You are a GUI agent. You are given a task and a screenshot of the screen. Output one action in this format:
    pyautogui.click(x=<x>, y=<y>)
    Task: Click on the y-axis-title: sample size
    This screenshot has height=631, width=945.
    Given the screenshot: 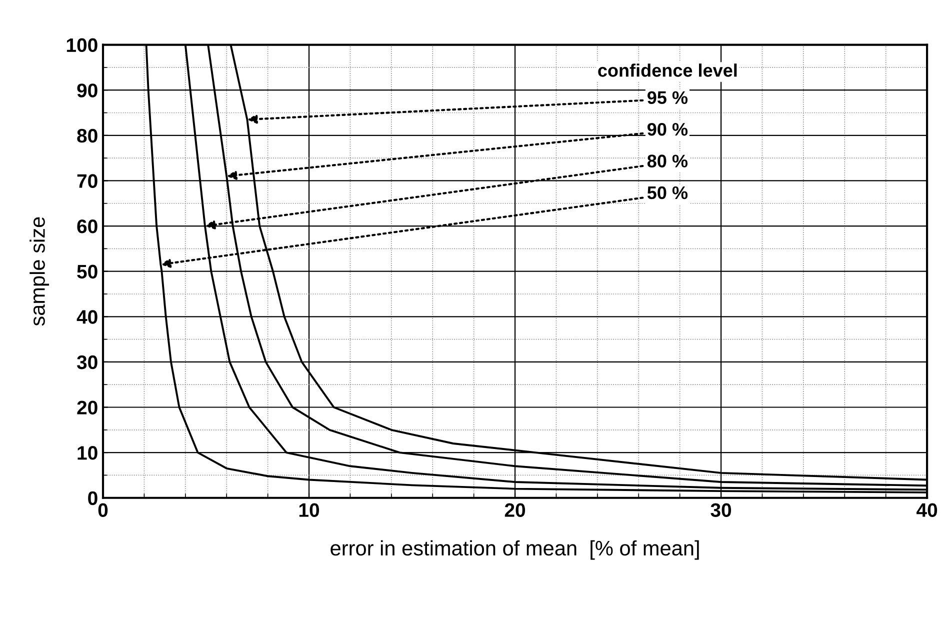 What is the action you would take?
    pyautogui.click(x=40, y=271)
    